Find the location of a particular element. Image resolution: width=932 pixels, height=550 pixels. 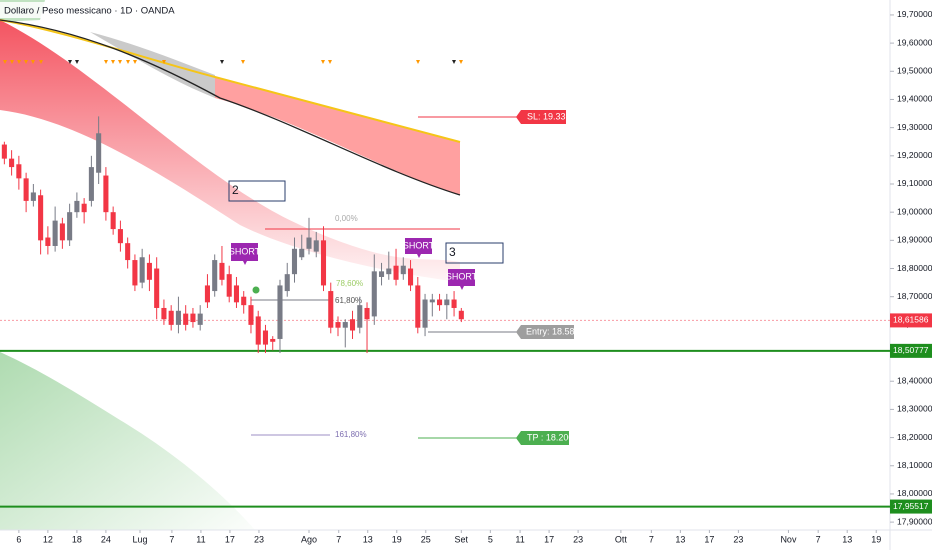

fib-label: 0,00% is located at coordinates (346, 218).